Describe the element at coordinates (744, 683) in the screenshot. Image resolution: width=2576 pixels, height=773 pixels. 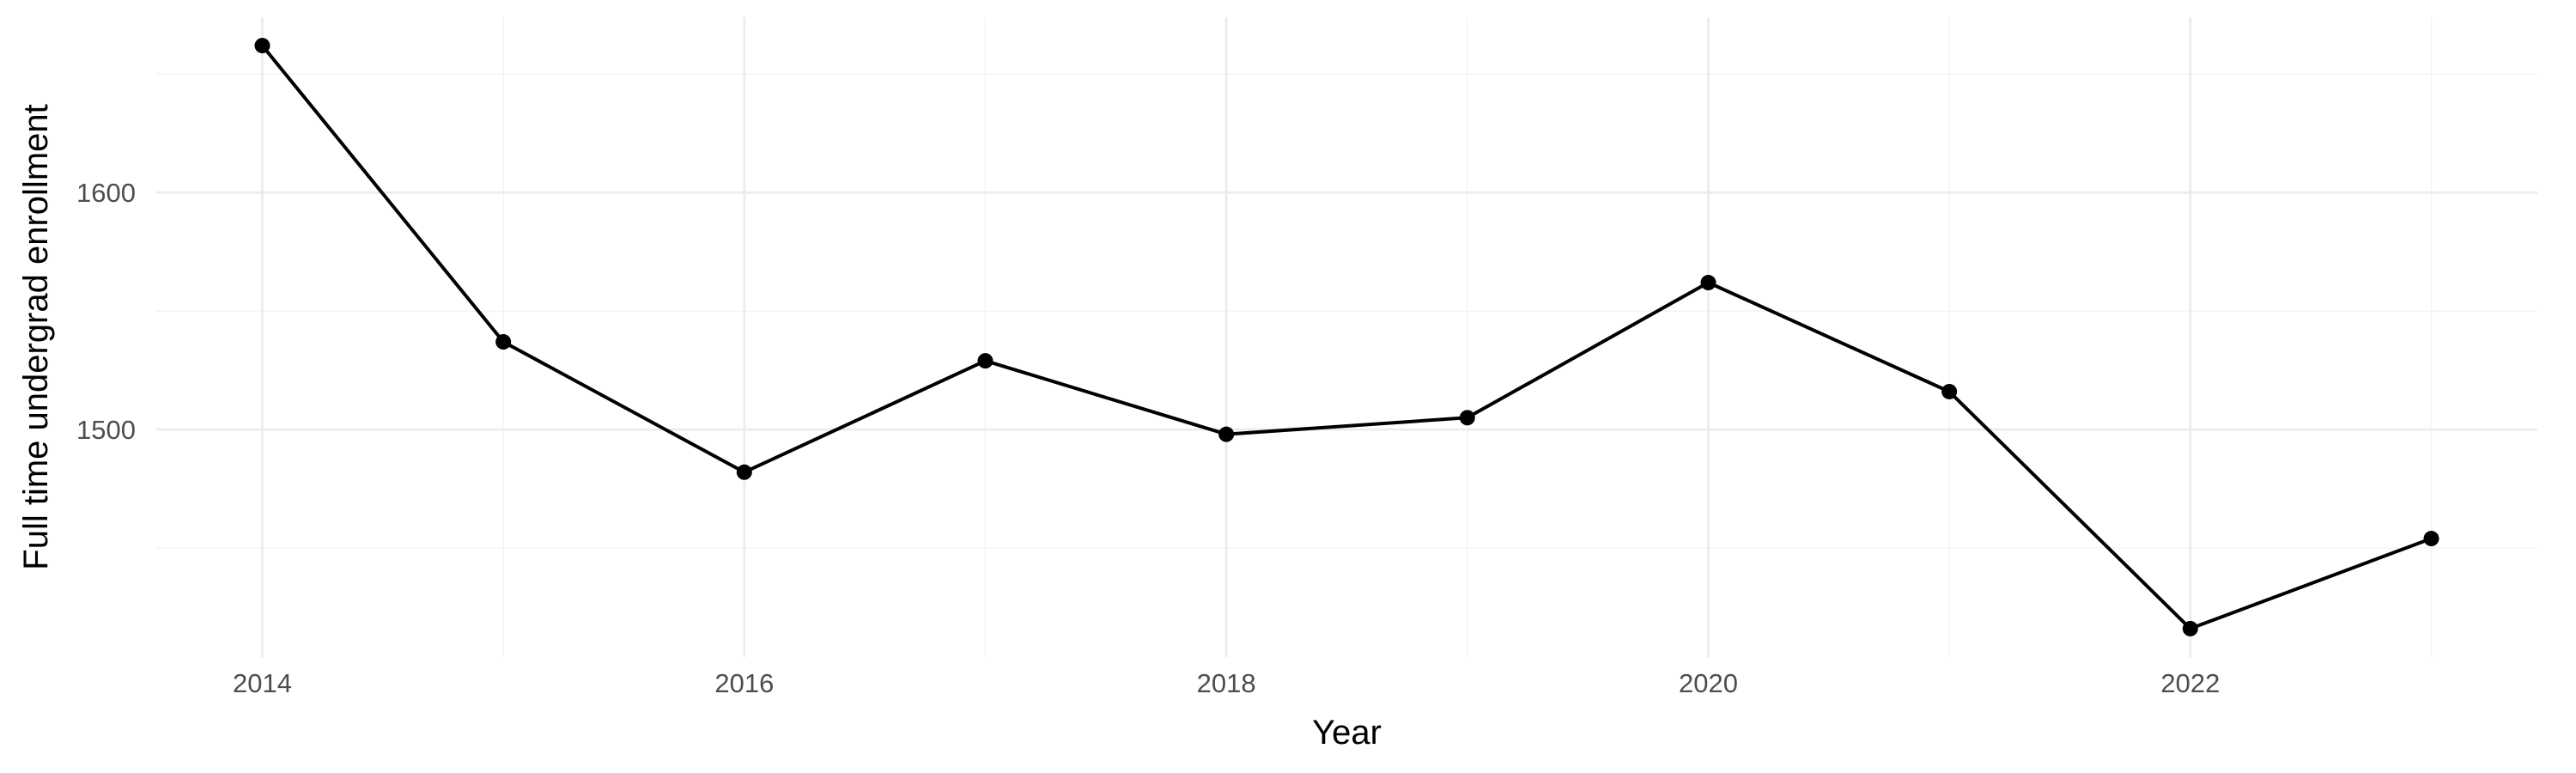
I see `x-tick-label: 2016` at that location.